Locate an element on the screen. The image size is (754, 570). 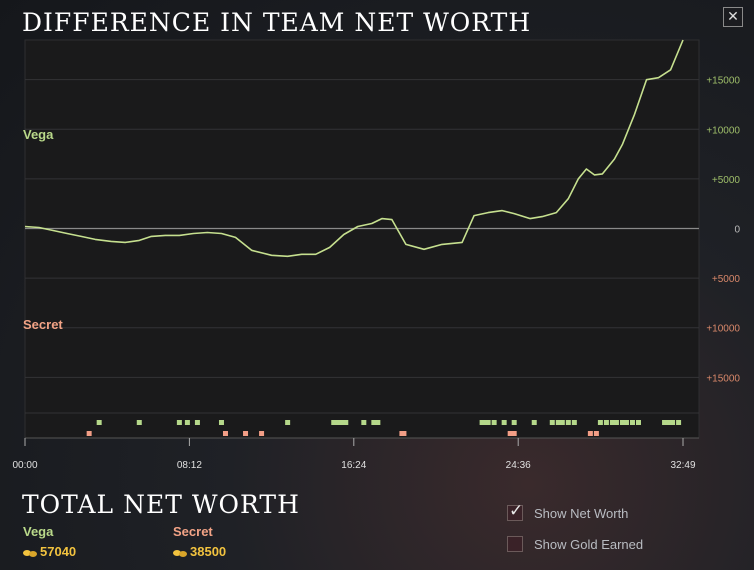
chart-y-tick-label: 0 is located at coordinates (737, 230).